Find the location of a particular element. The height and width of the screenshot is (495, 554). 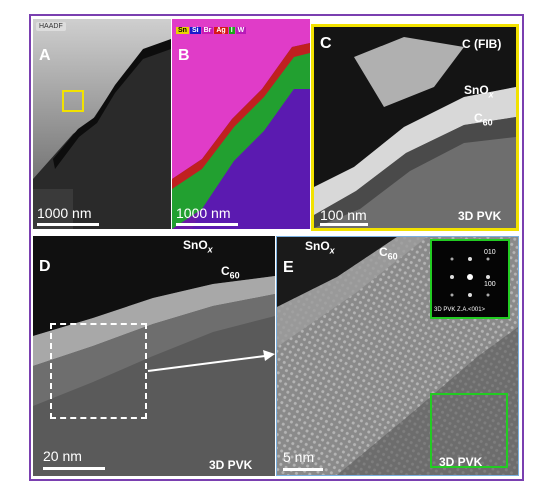

fft-caption: 3D PVK Z.A.<001> is located at coordinates (460, 310).